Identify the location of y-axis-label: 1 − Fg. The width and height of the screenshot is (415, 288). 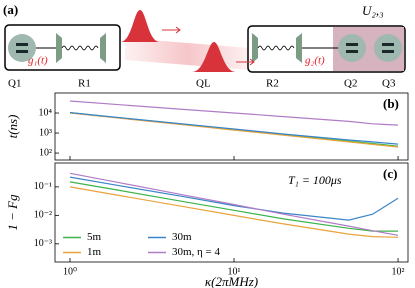
(12, 212).